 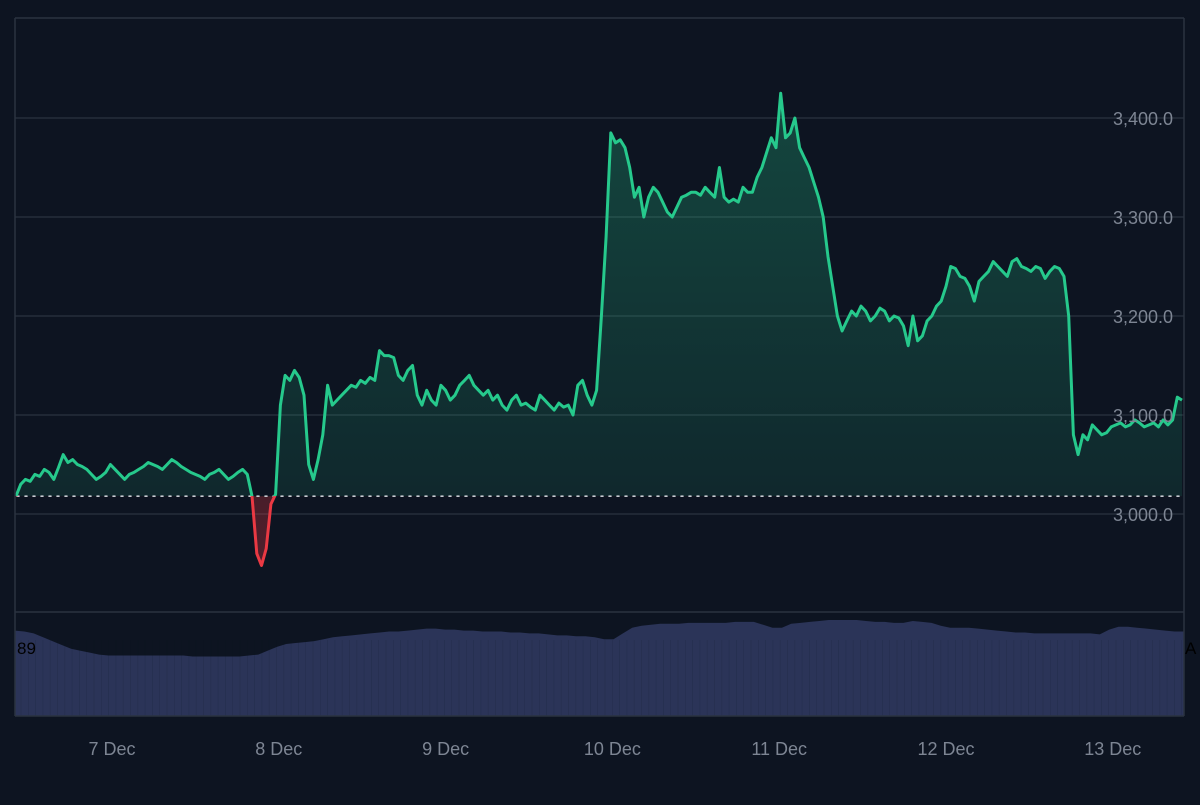 I want to click on x-axis-label: 8 Dec, so click(x=278, y=749).